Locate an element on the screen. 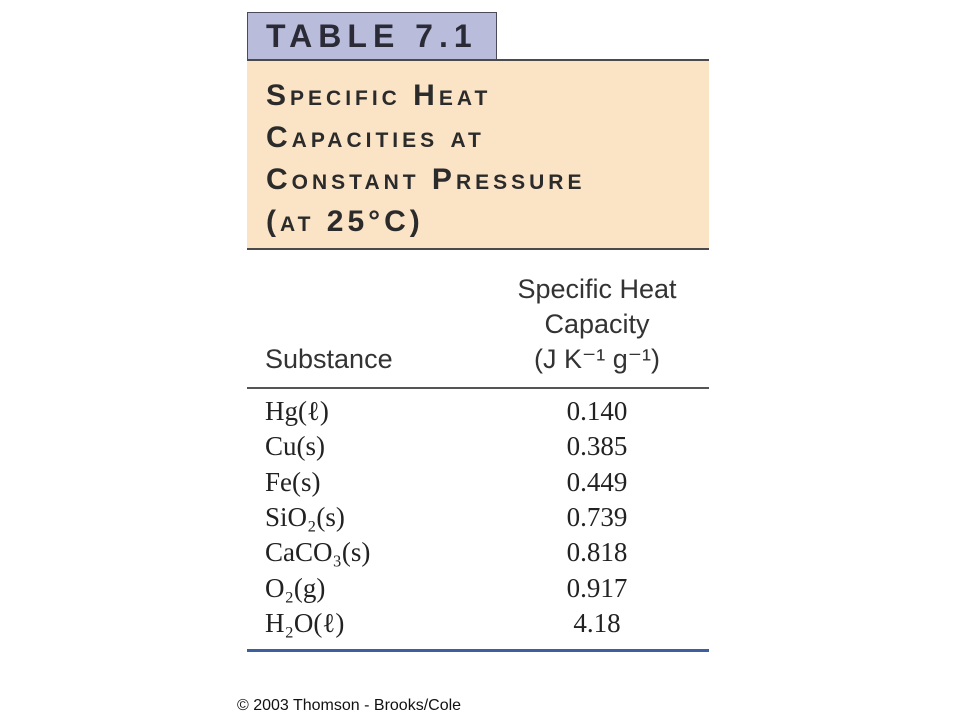 The image size is (960, 720). title-panel is located at coordinates (478, 154).